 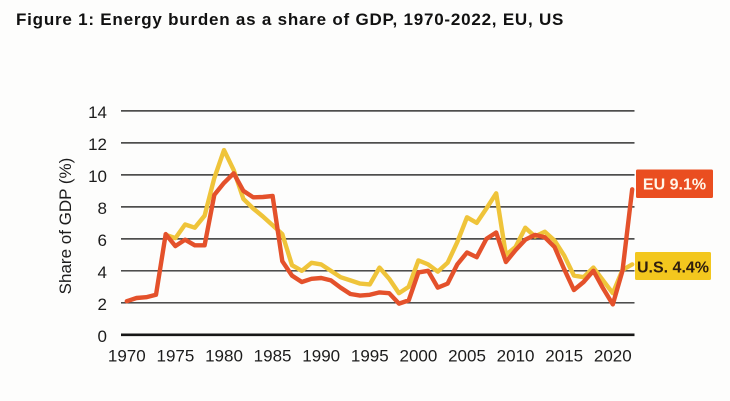 What do you see at coordinates (224, 356) in the screenshot?
I see `svg-text: 1980` at bounding box center [224, 356].